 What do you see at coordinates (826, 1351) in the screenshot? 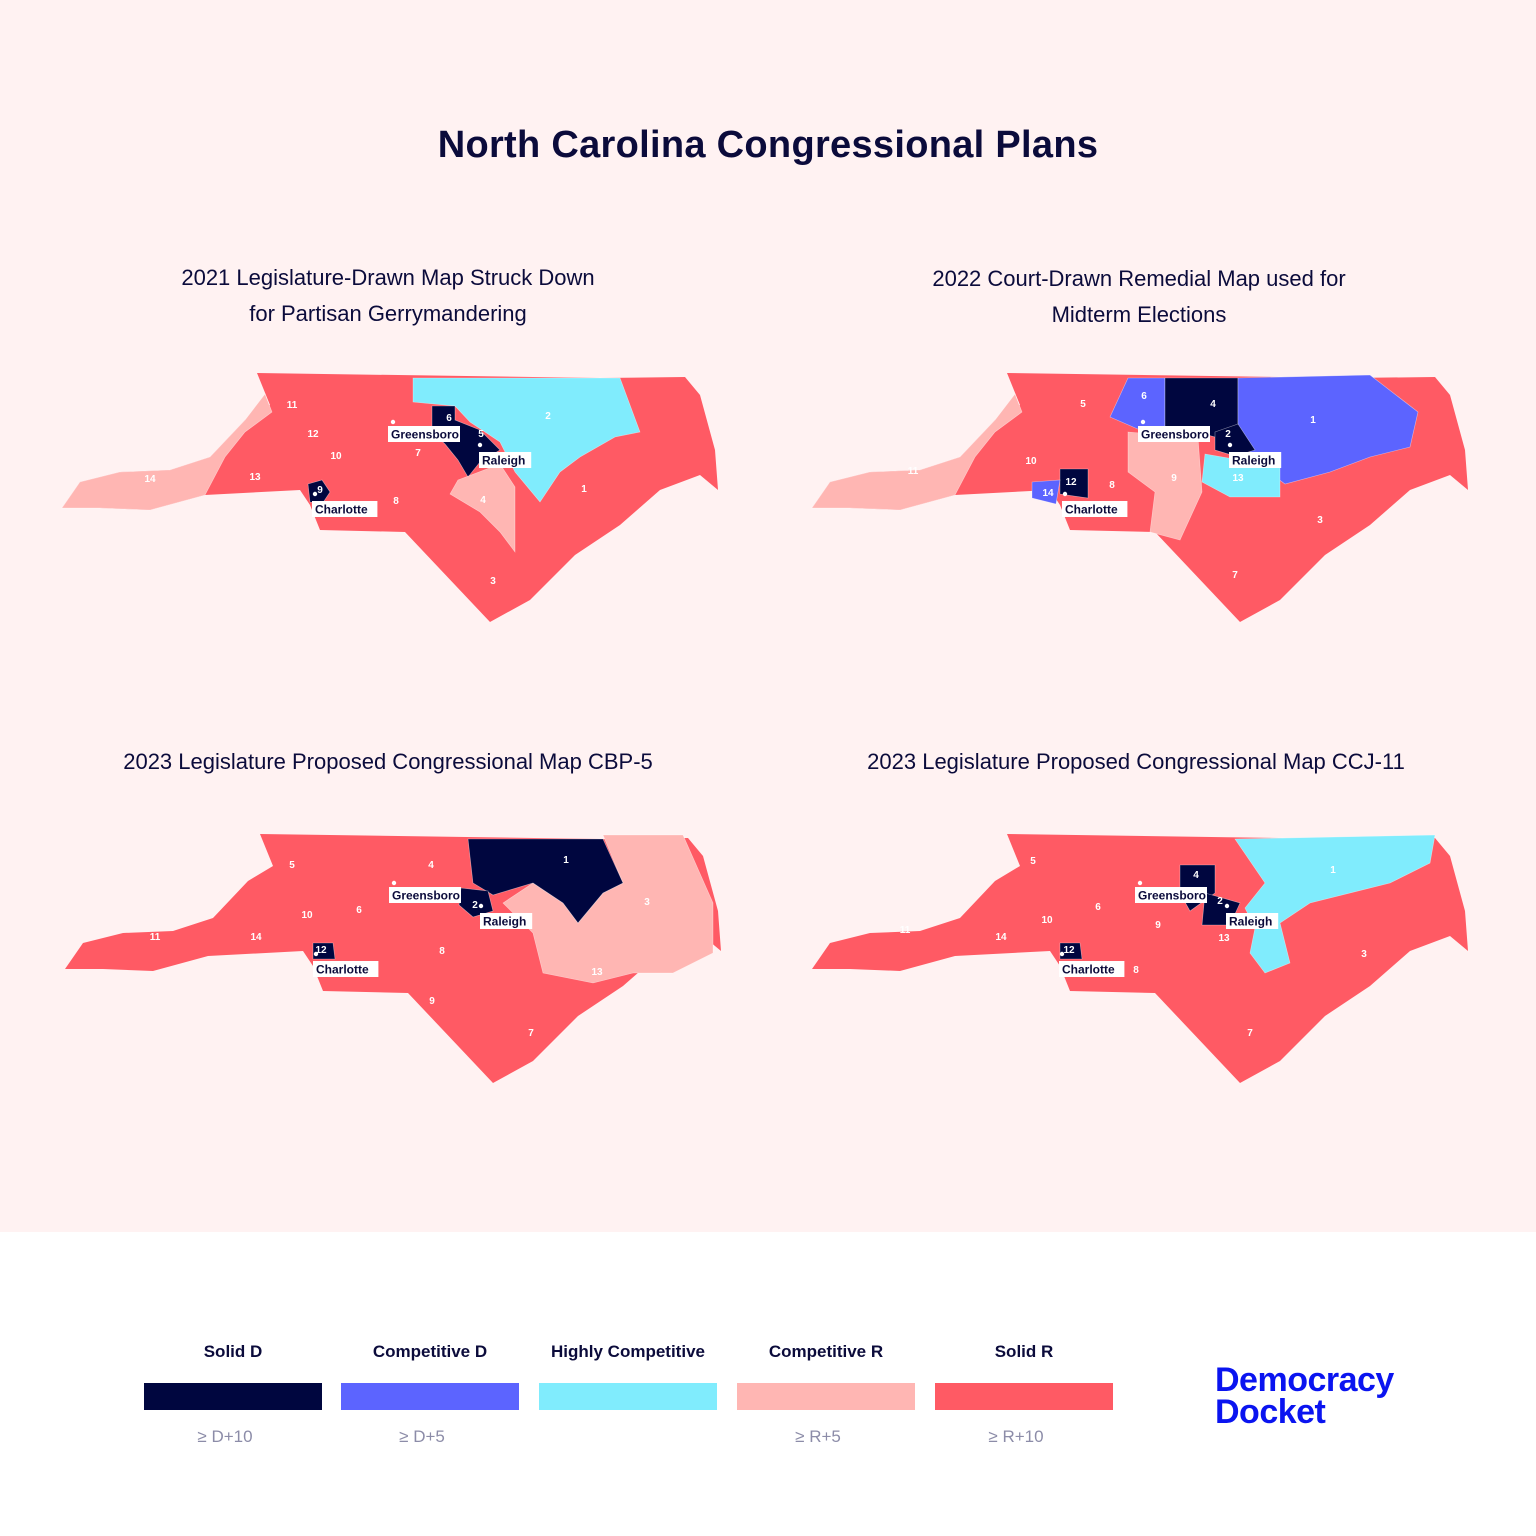
I see `legend-label: Competitive R` at bounding box center [826, 1351].